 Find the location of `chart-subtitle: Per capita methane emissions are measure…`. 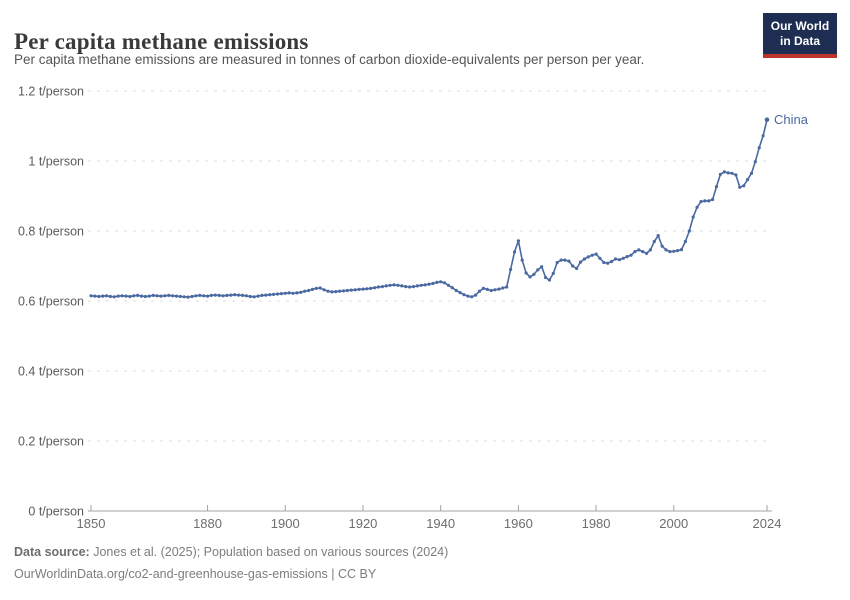

chart-subtitle: Per capita methane emissions are measure… is located at coordinates (329, 59).